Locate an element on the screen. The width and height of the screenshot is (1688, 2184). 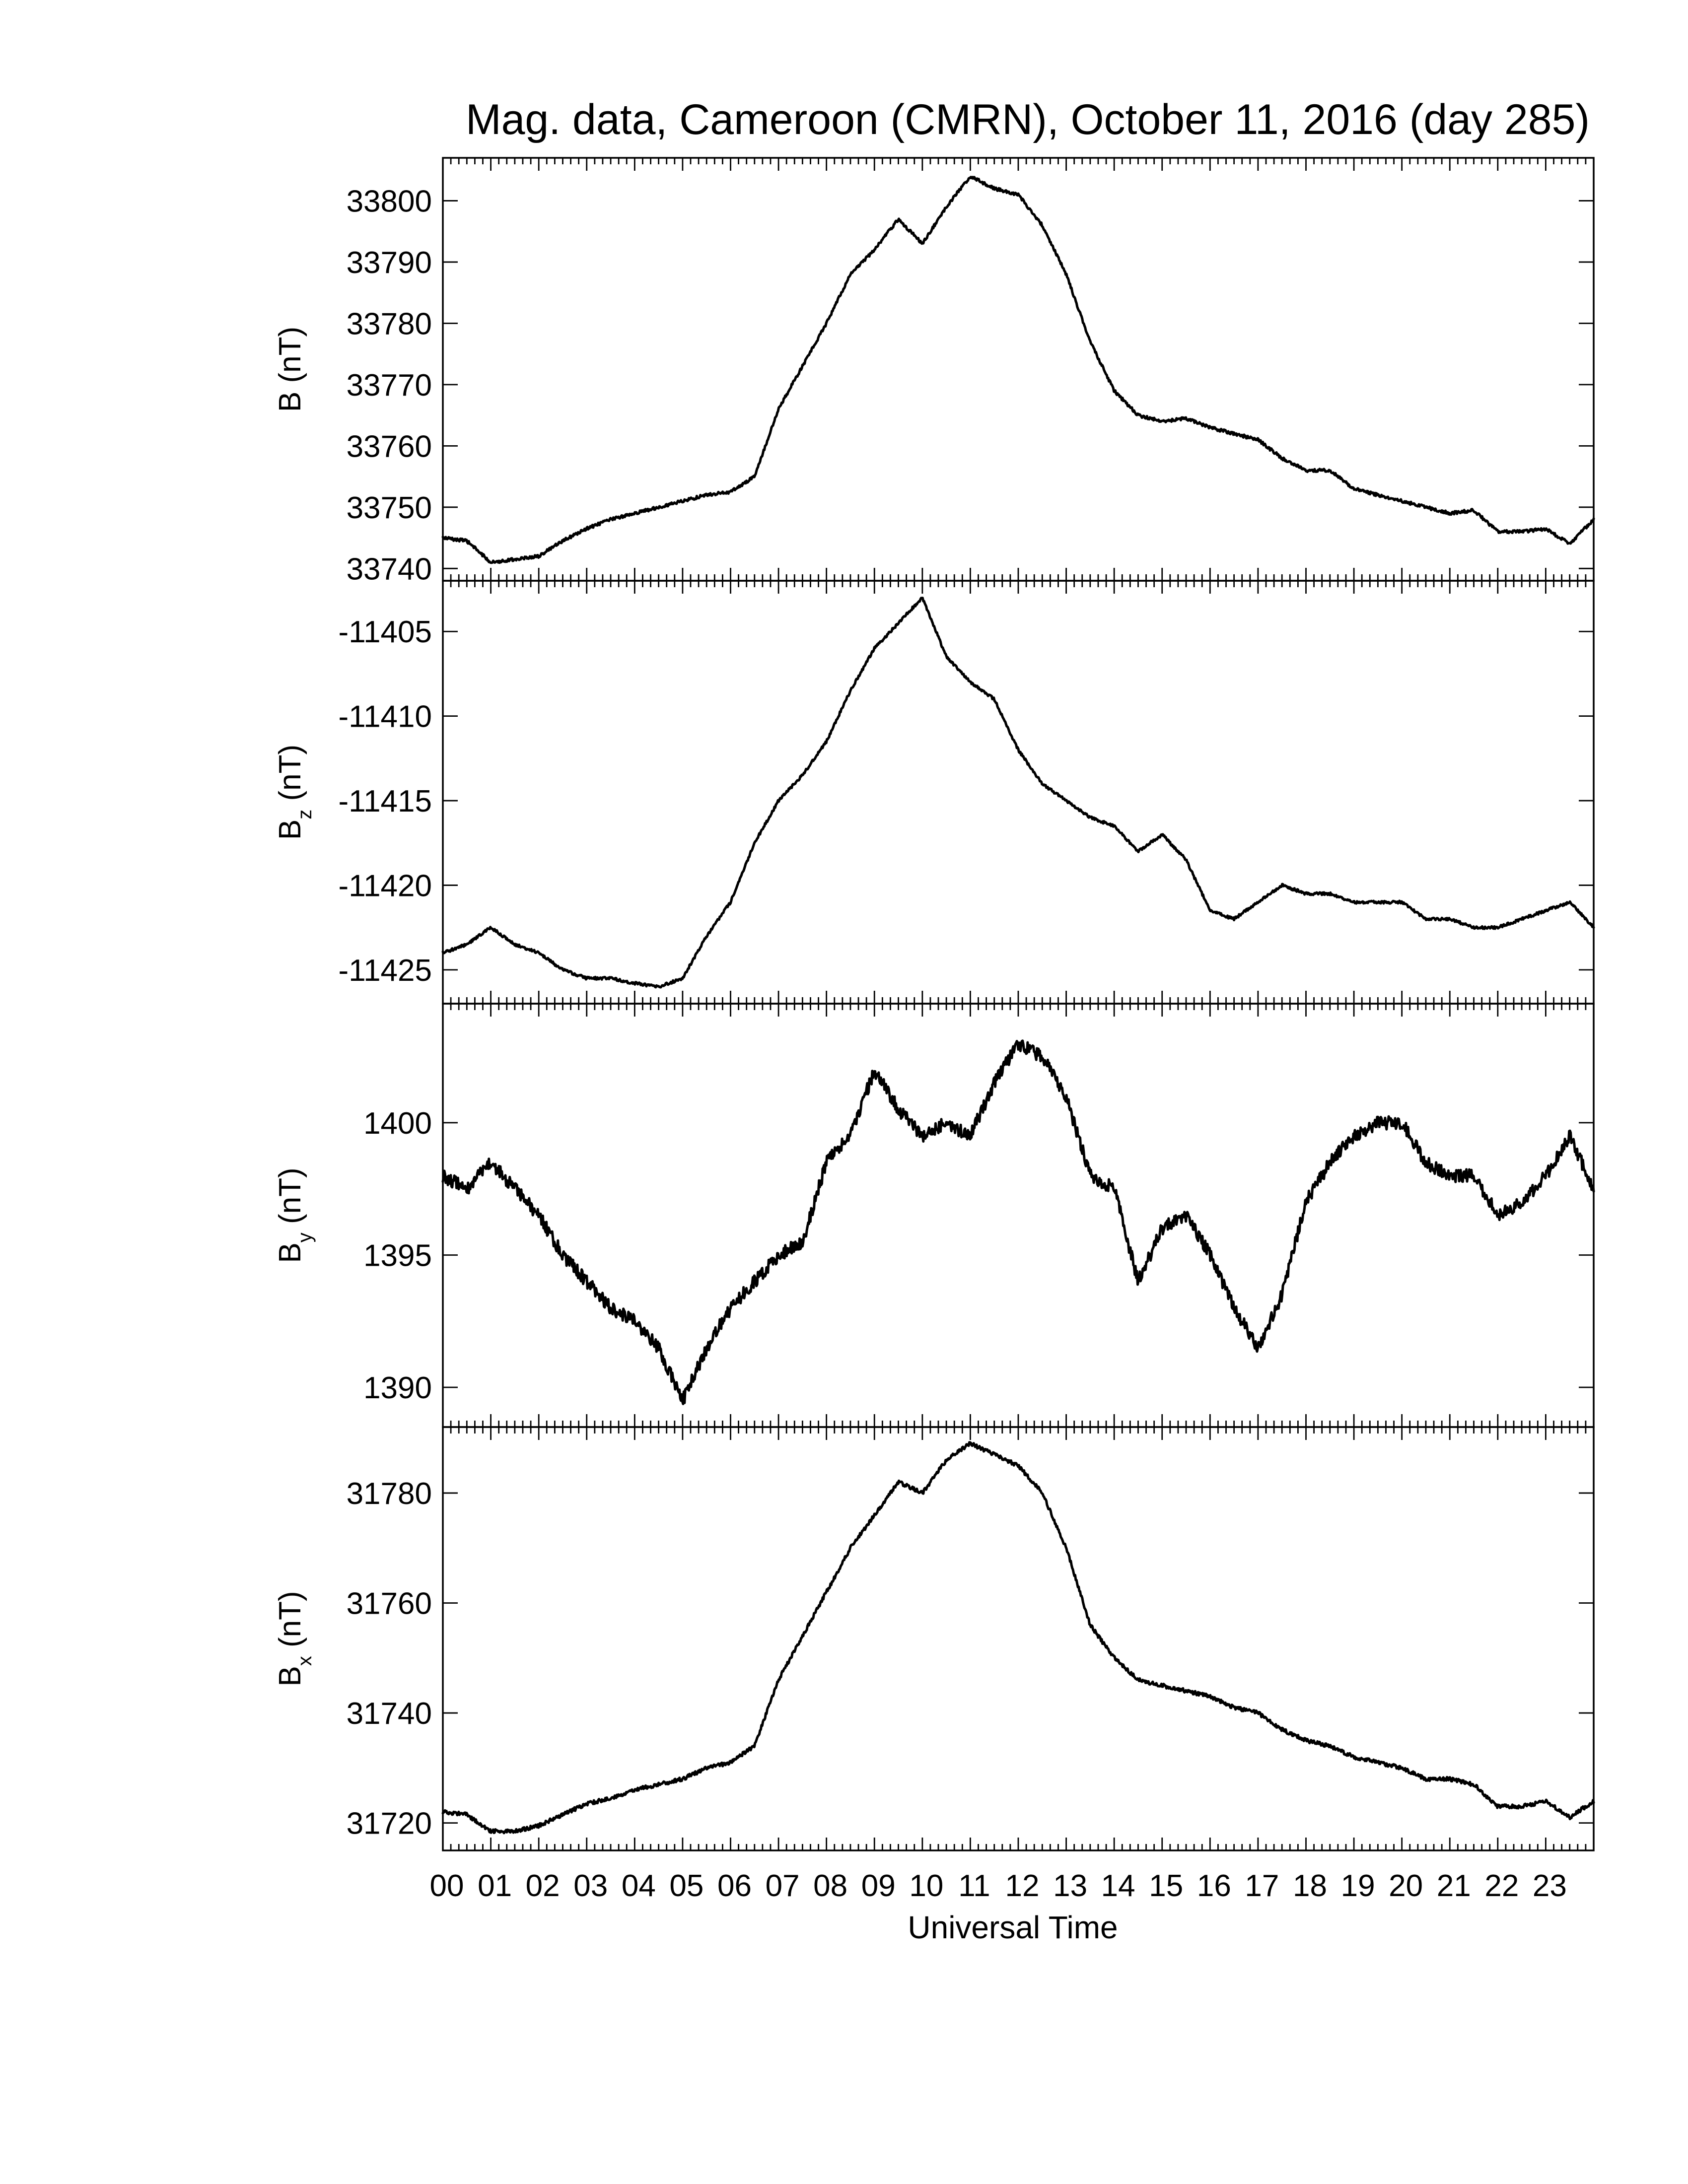
x-tick-label: 09 is located at coordinates (878, 1886).